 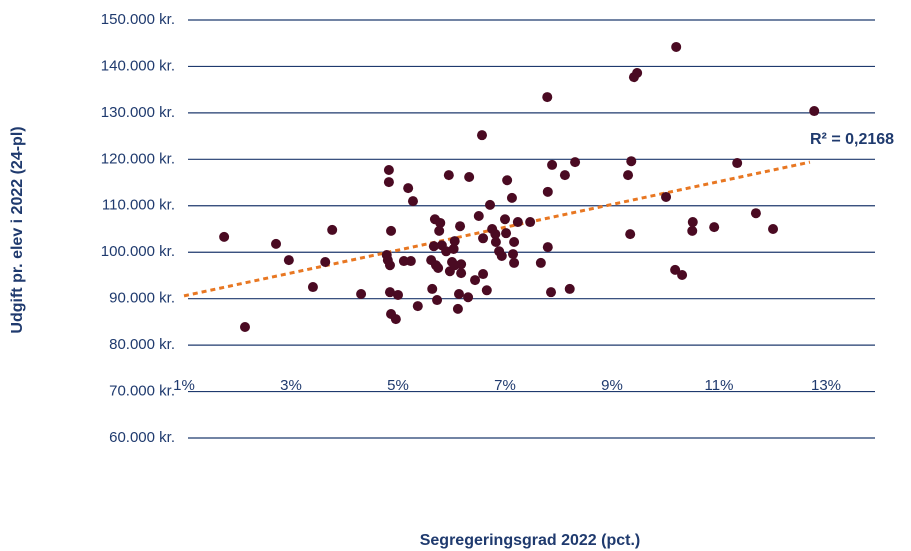 What do you see at coordinates (138, 205) in the screenshot?
I see `y-tick-label: 110.000 kr.` at bounding box center [138, 205].